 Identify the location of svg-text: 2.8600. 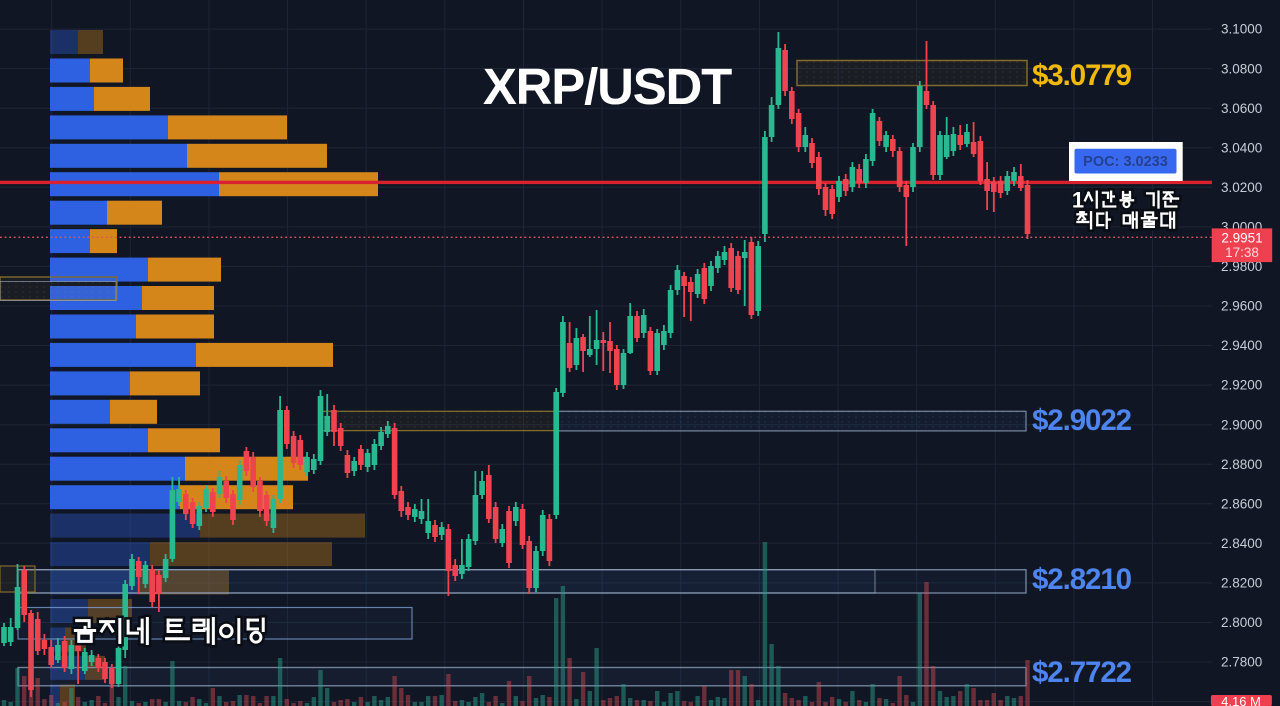
(1241, 503).